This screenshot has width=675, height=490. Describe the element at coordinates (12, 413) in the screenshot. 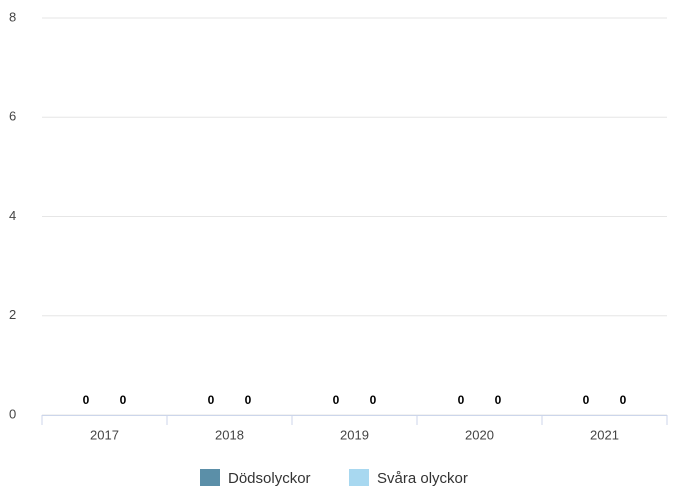

I see `y-tick-label: 0` at that location.